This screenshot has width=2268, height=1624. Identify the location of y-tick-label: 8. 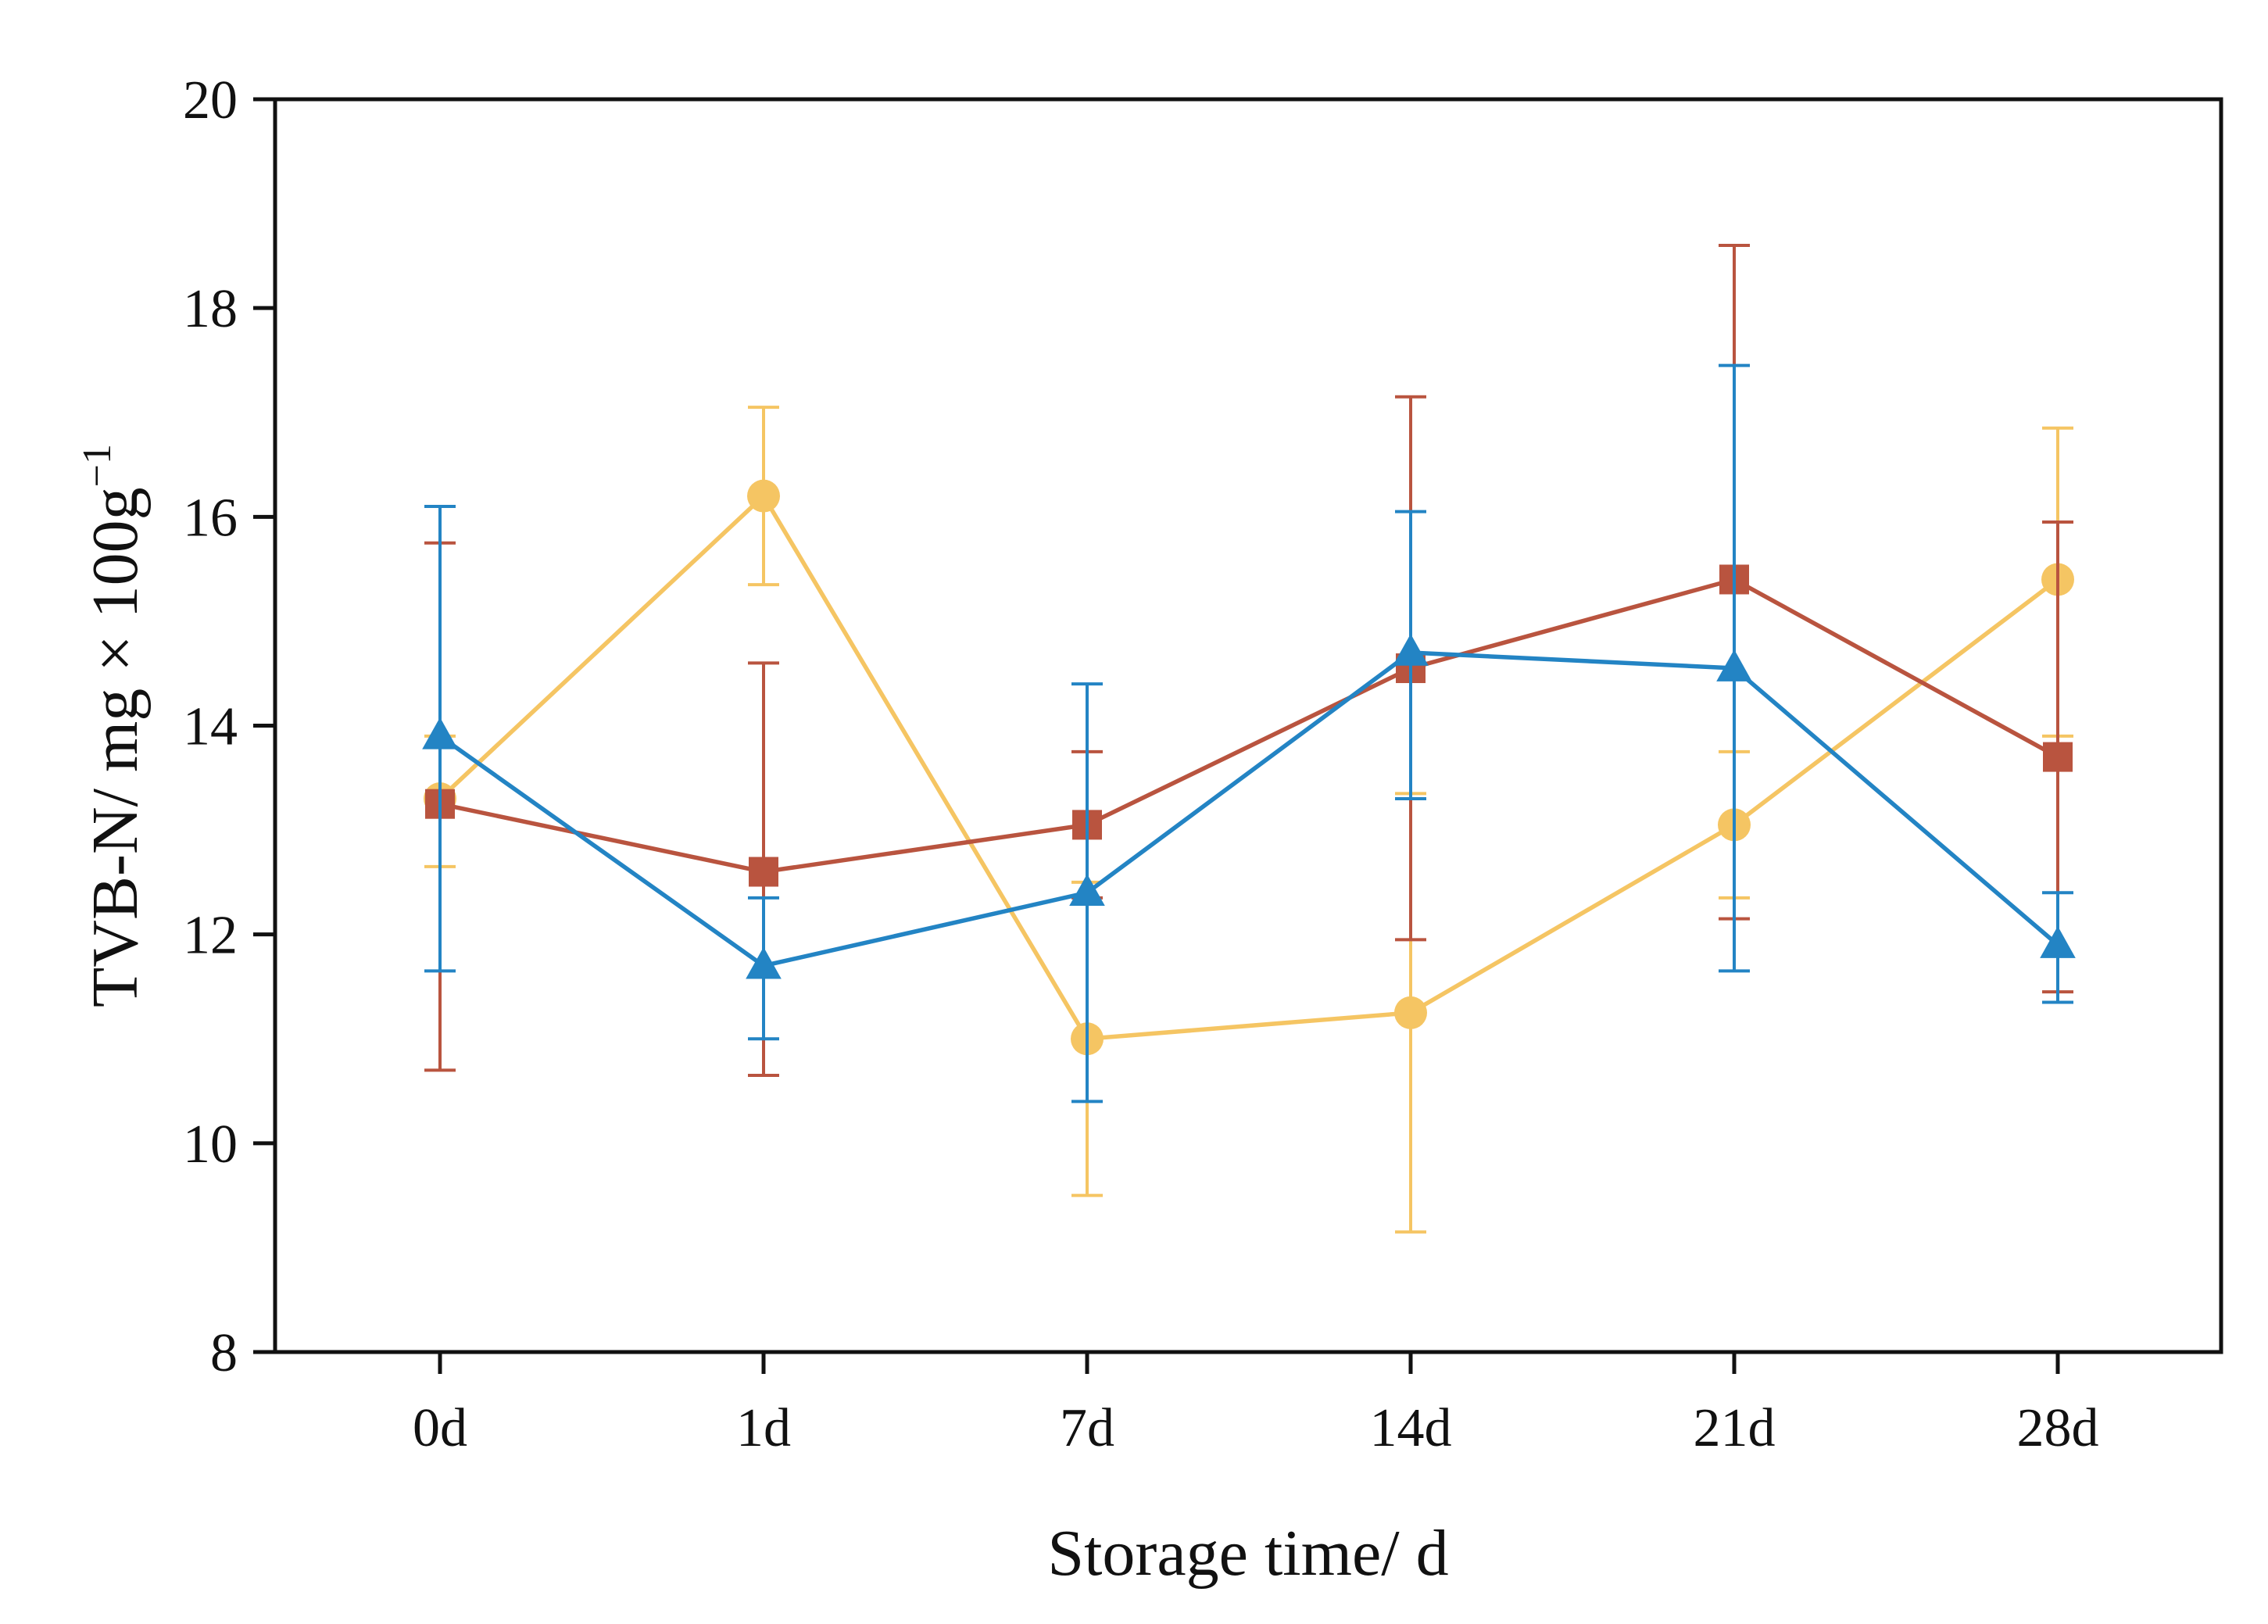
(224, 1353).